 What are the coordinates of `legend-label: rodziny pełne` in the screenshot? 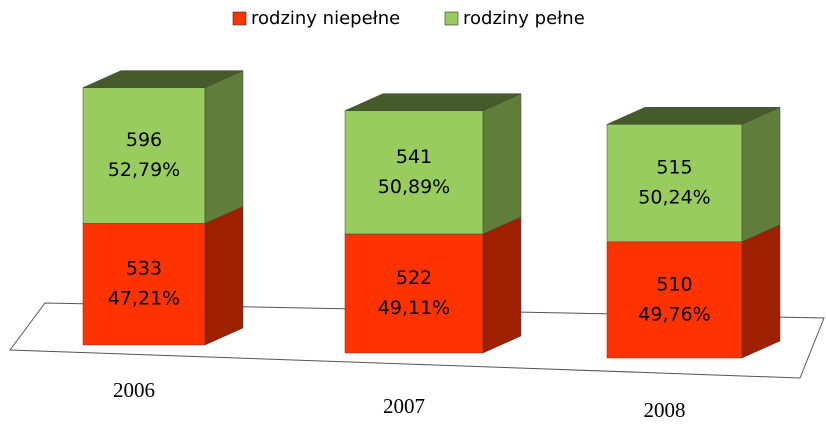 It's located at (524, 18).